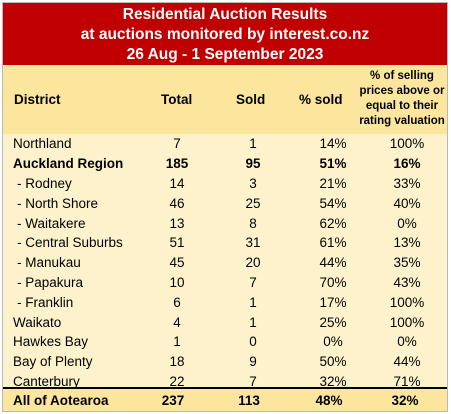 The image size is (451, 414). I want to click on table-row: - Papakura 10 7 70% 43%, so click(225, 283).